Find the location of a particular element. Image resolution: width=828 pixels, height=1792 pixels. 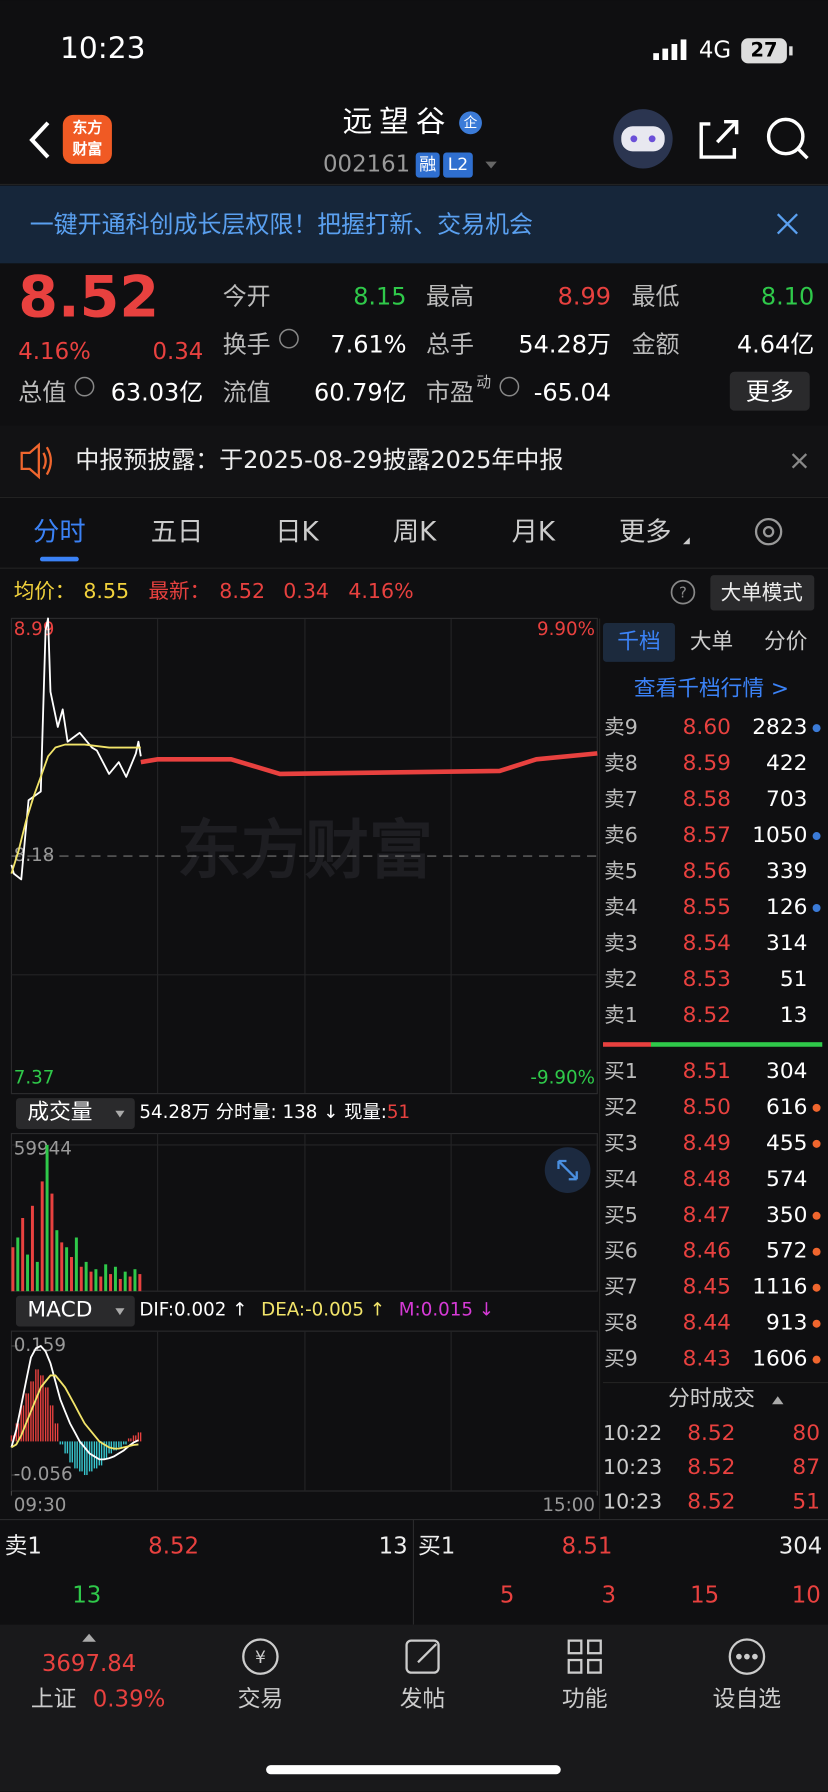

book-label: 卖7 is located at coordinates (621, 799).